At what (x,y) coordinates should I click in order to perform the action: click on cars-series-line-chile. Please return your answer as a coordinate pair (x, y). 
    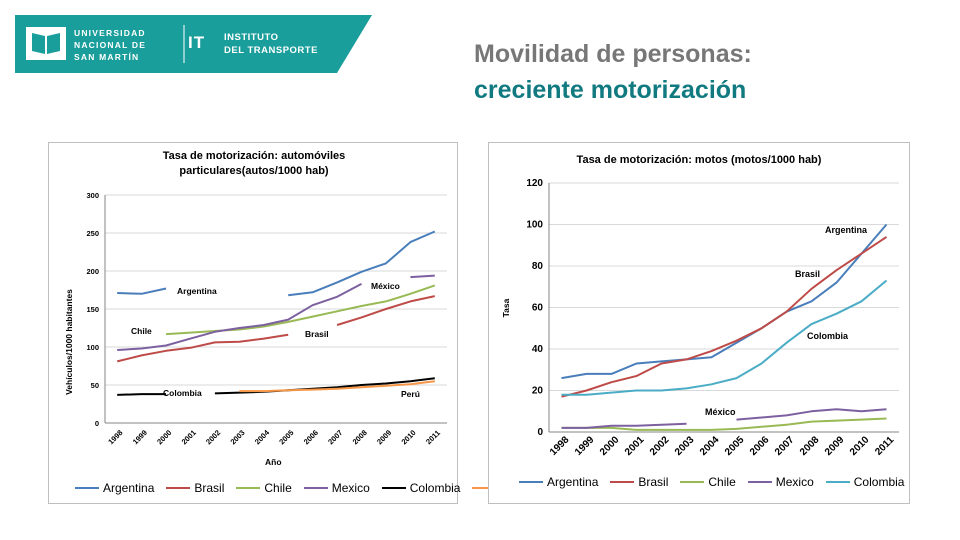
    Looking at the image, I should click on (301, 310).